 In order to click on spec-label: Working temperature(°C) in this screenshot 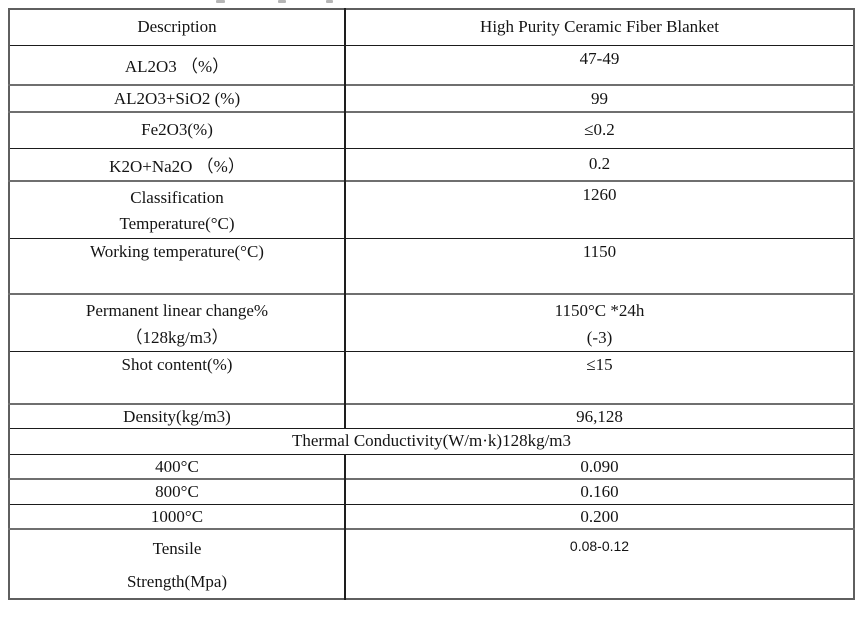, I will do `click(177, 266)`.